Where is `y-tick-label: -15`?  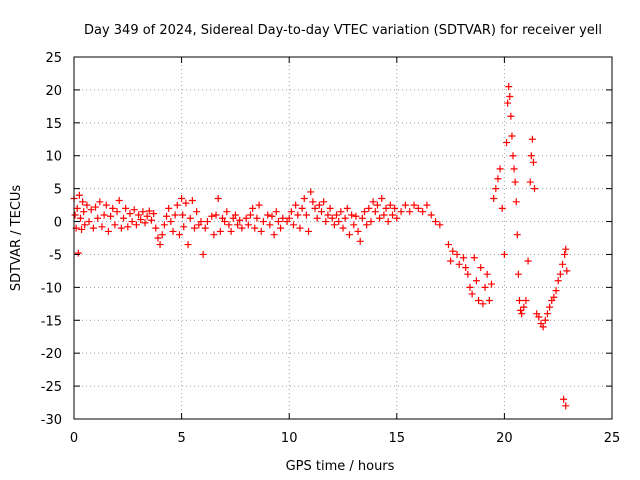
y-tick-label: -15 is located at coordinates (51, 321).